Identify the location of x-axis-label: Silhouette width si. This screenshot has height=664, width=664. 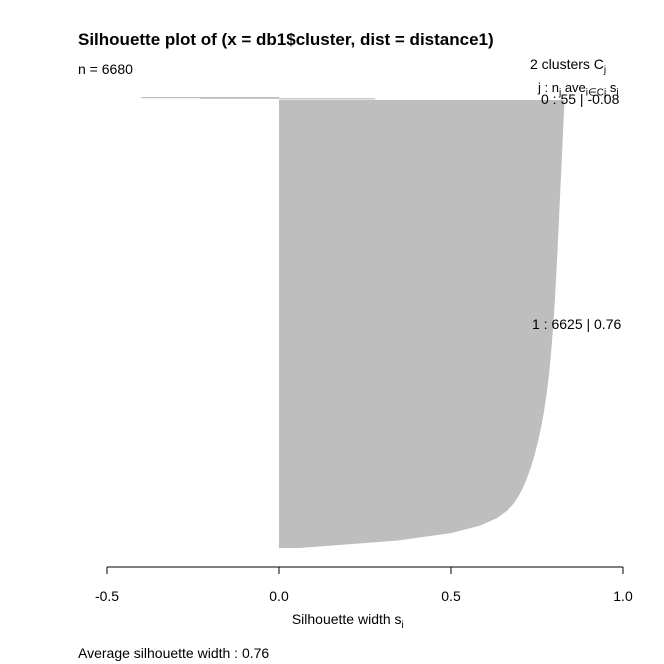
(348, 621).